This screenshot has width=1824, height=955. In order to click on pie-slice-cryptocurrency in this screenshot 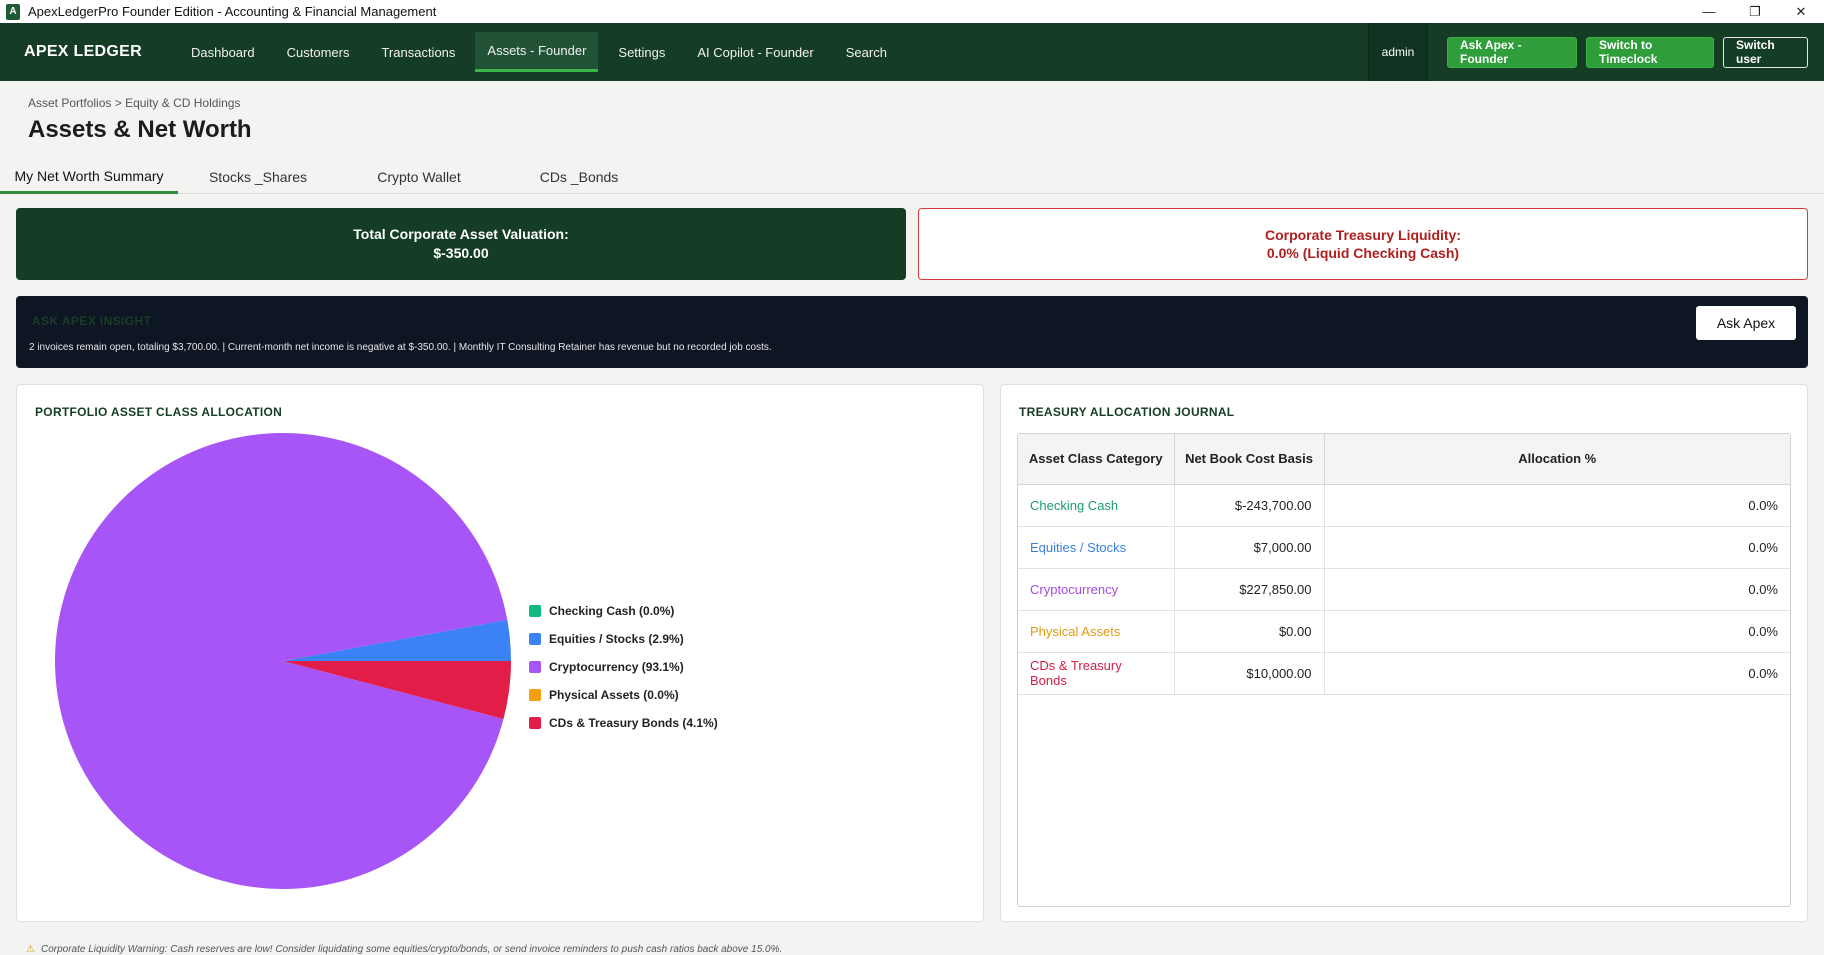, I will do `click(281, 660)`.